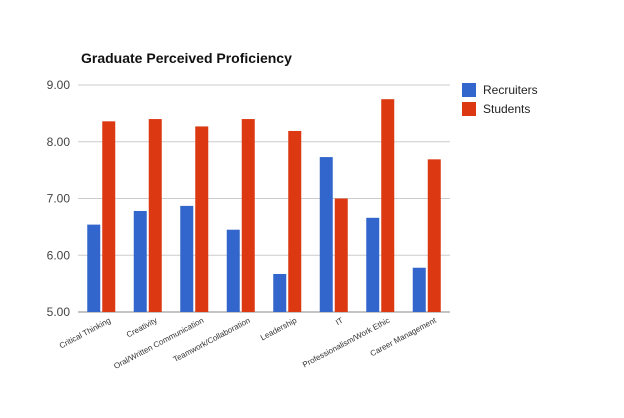 This screenshot has width=624, height=418. Describe the element at coordinates (142, 328) in the screenshot. I see `x-category-label: Creativity` at that location.